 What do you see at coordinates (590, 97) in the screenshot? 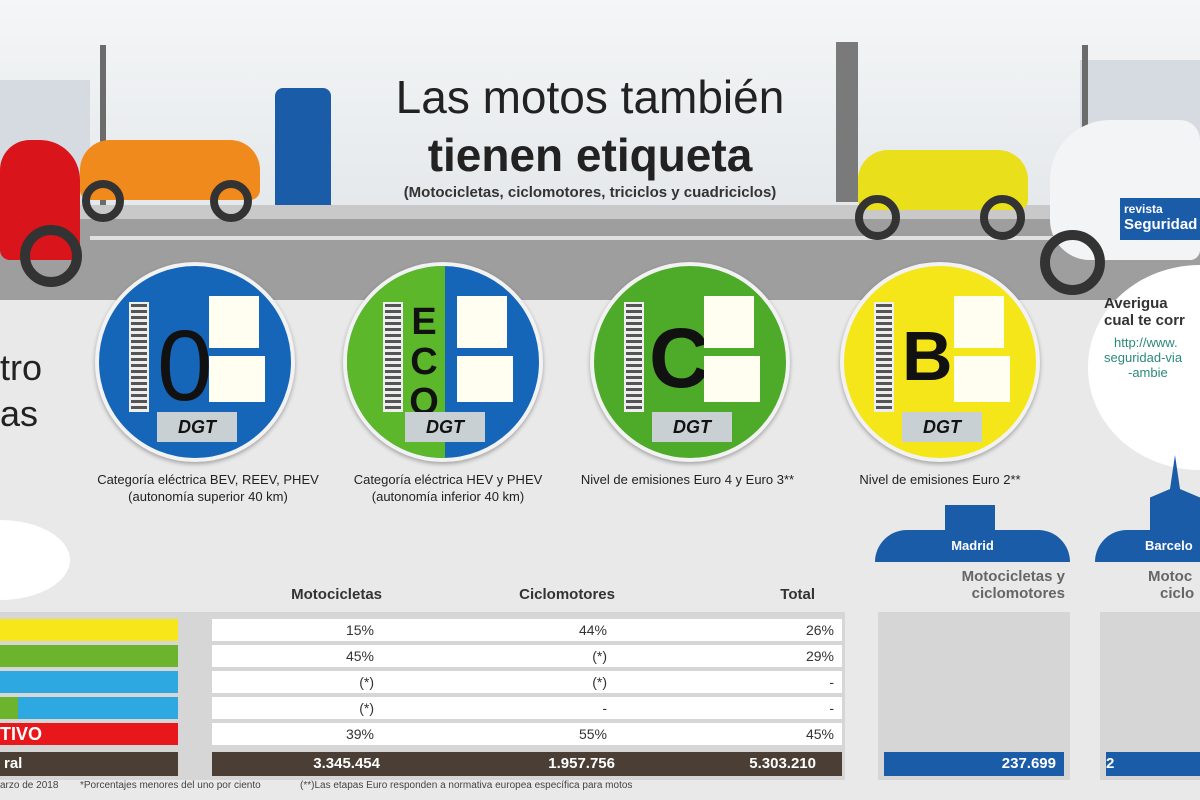
I see `title-line-1: Las motos también` at bounding box center [590, 97].